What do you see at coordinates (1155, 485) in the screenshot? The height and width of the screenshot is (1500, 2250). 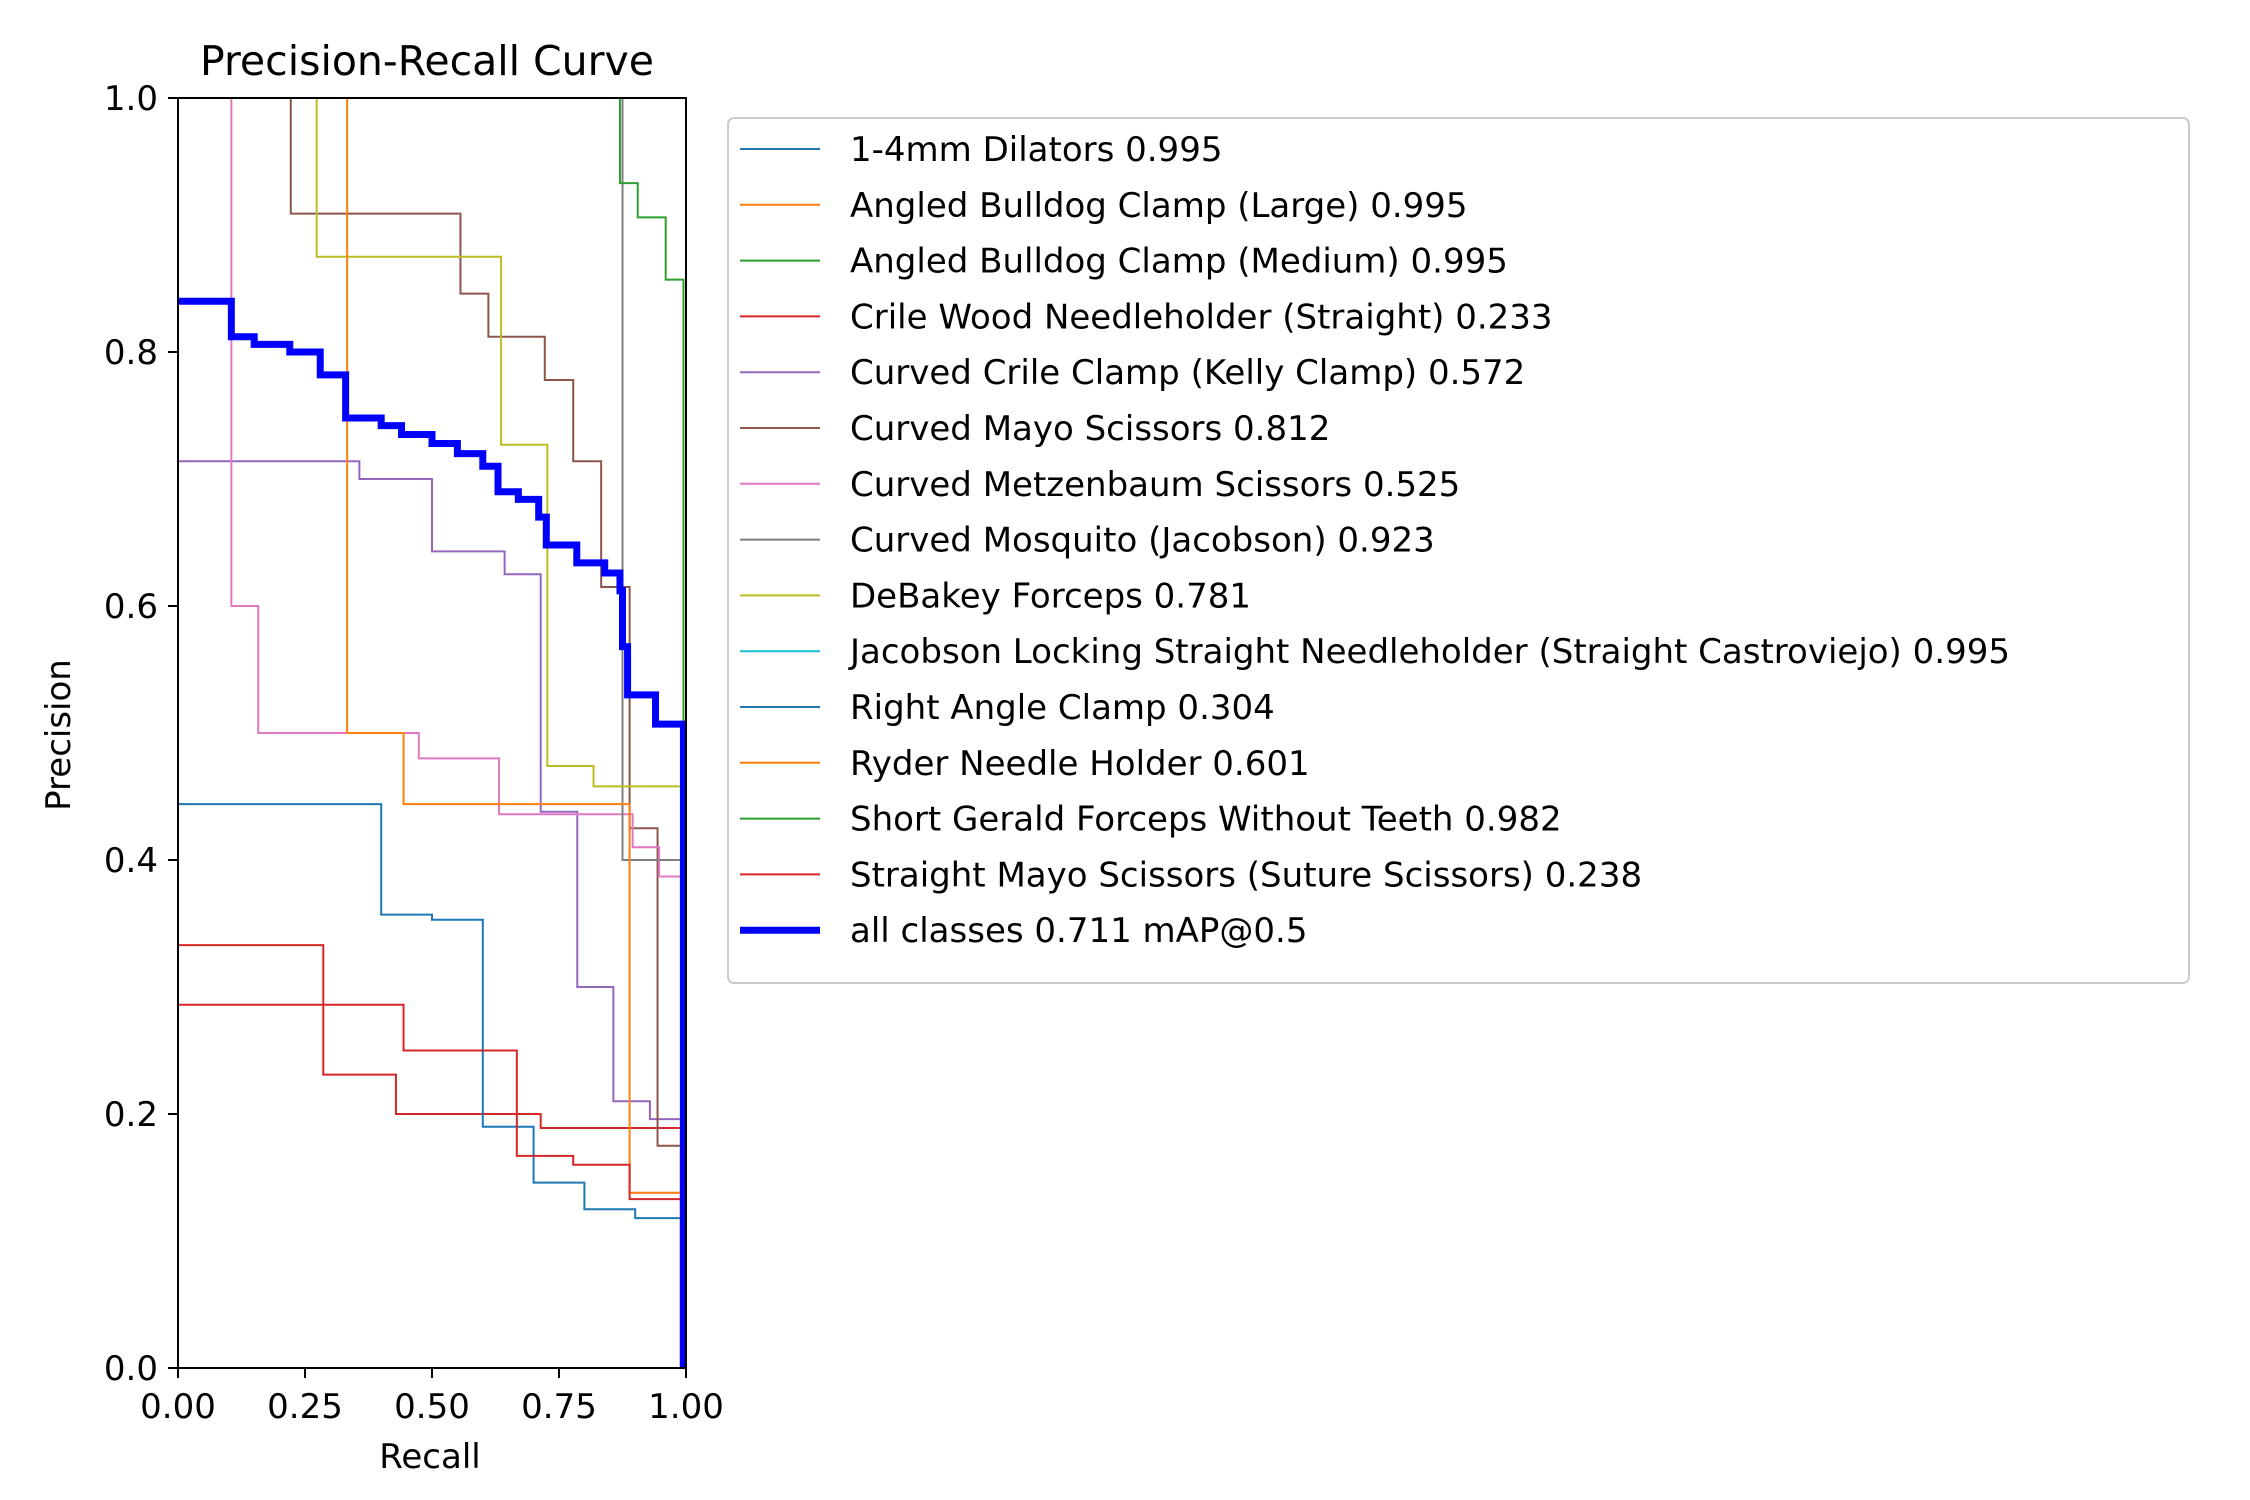 I see `legend-label: Curved Metzenbaum Scissors 0.525` at bounding box center [1155, 485].